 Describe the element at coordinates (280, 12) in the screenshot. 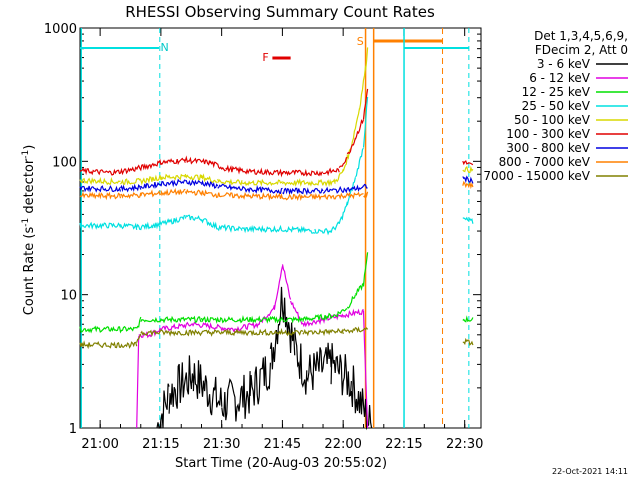

I see `chart-title: RHESSI Observing Summary Count Rates` at that location.